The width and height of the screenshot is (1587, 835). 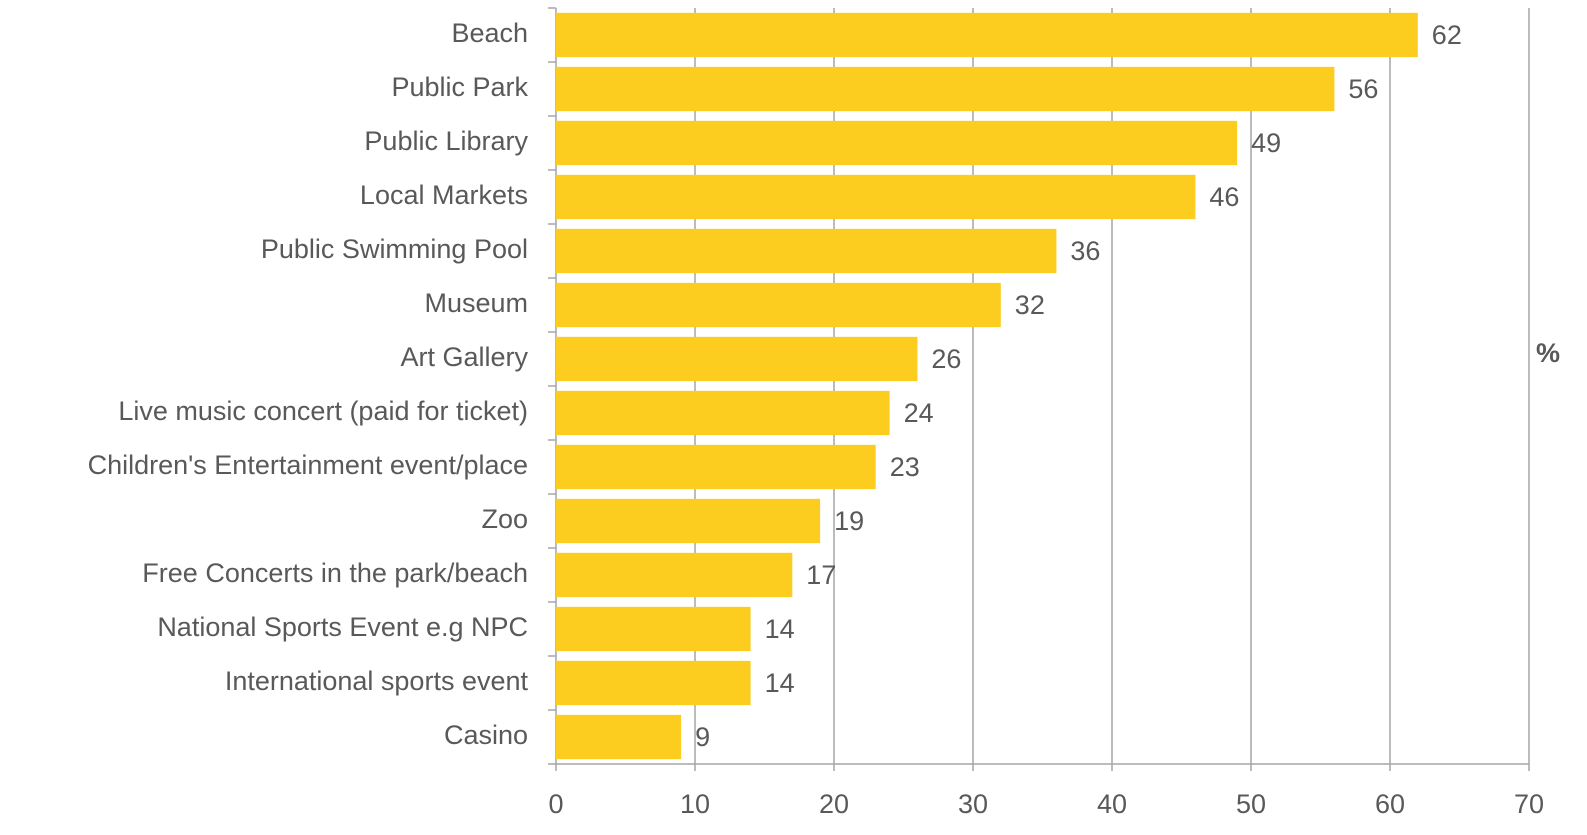 I want to click on y-tick-label: Free Concerts in the park/beach, so click(x=335, y=573).